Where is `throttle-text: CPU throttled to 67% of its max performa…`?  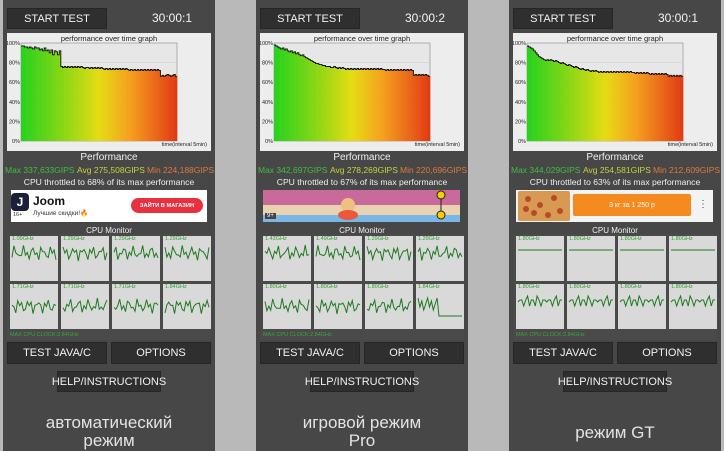
throttle-text: CPU throttled to 67% of its max performa… is located at coordinates (362, 182).